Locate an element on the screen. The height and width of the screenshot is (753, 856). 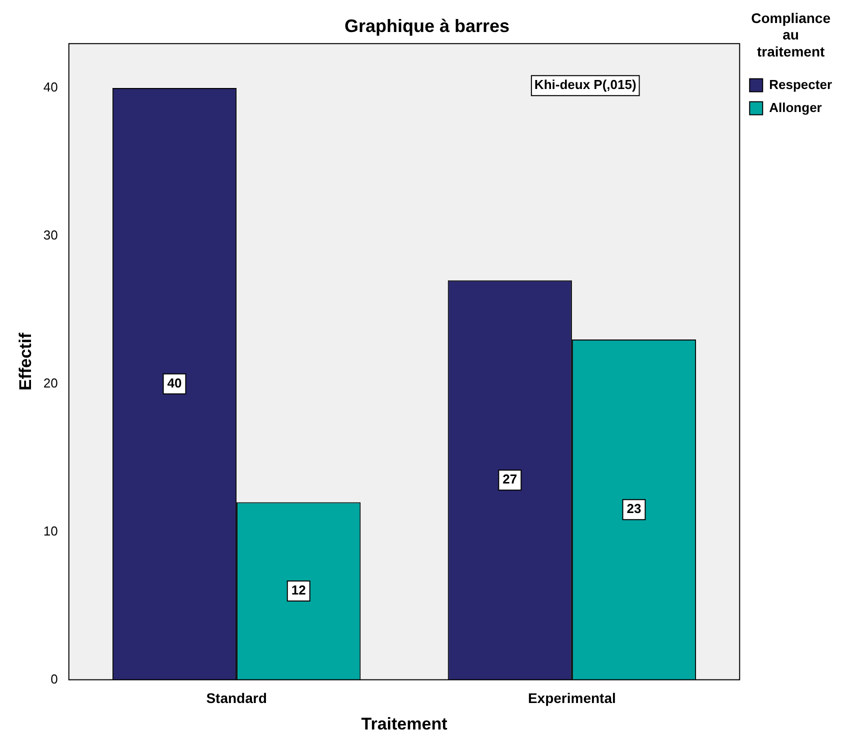
chart-title: Graphique à barres is located at coordinates (427, 26).